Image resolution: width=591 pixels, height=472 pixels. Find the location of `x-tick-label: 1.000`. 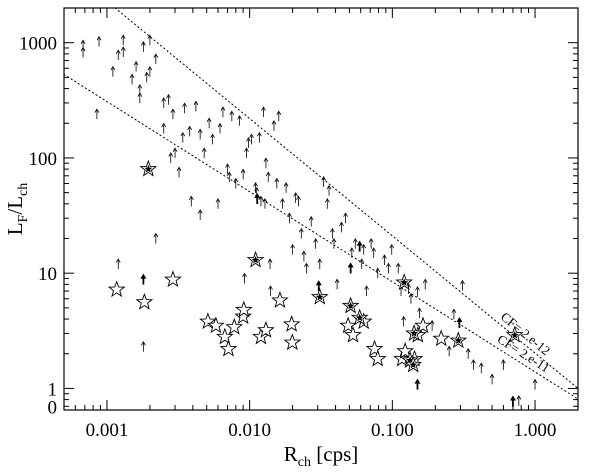

x-tick-label: 1.000 is located at coordinates (535, 430).